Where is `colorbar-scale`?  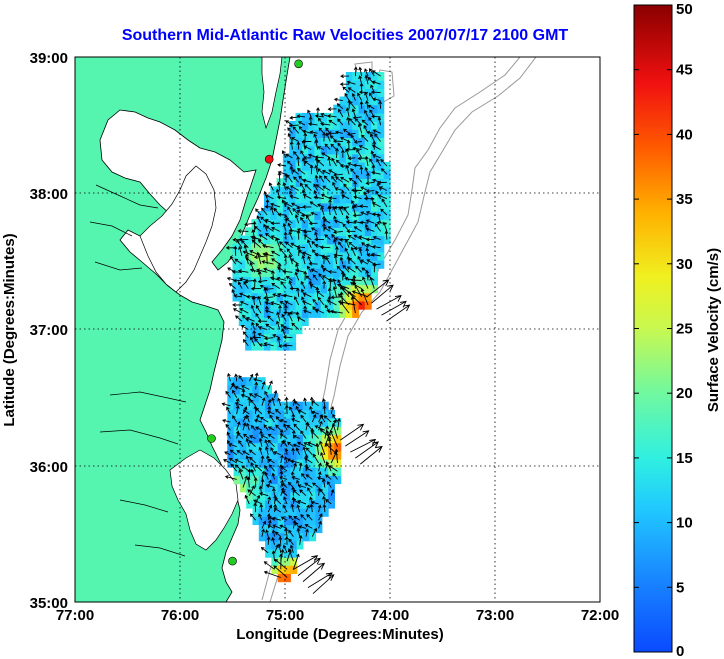 colorbar-scale is located at coordinates (653, 328).